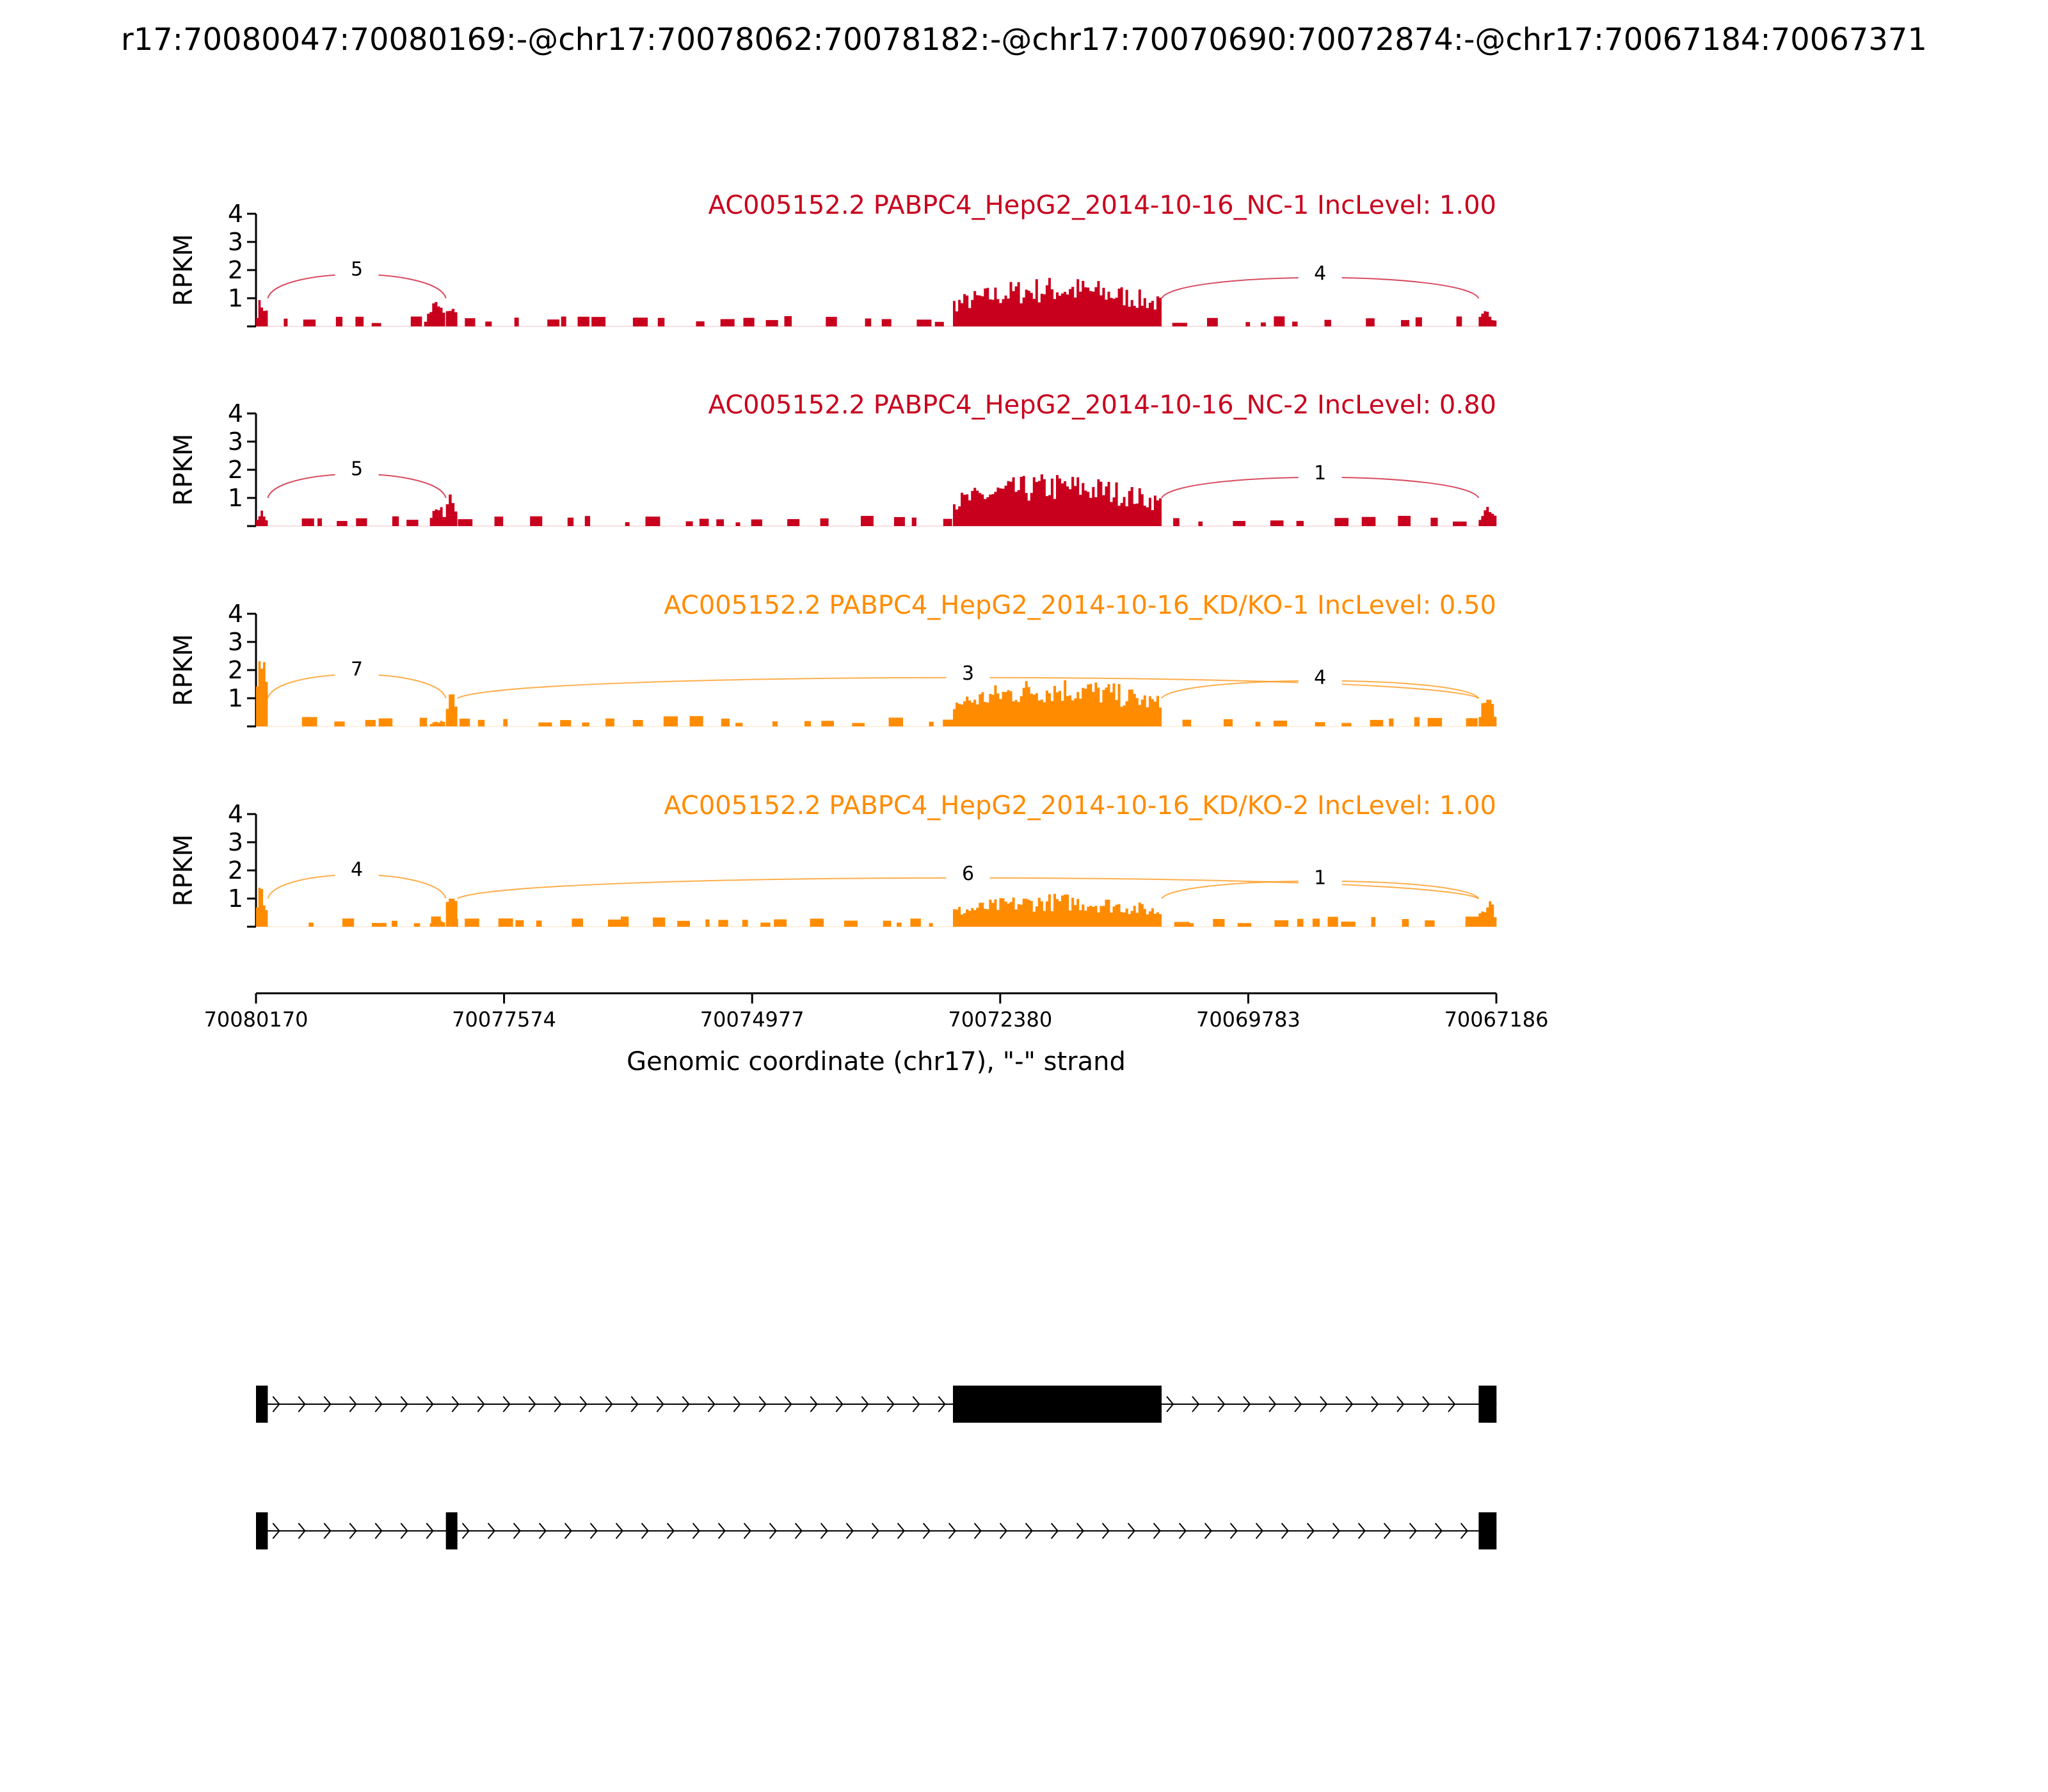  Describe the element at coordinates (357, 469) in the screenshot. I see `junction-count: 5` at that location.